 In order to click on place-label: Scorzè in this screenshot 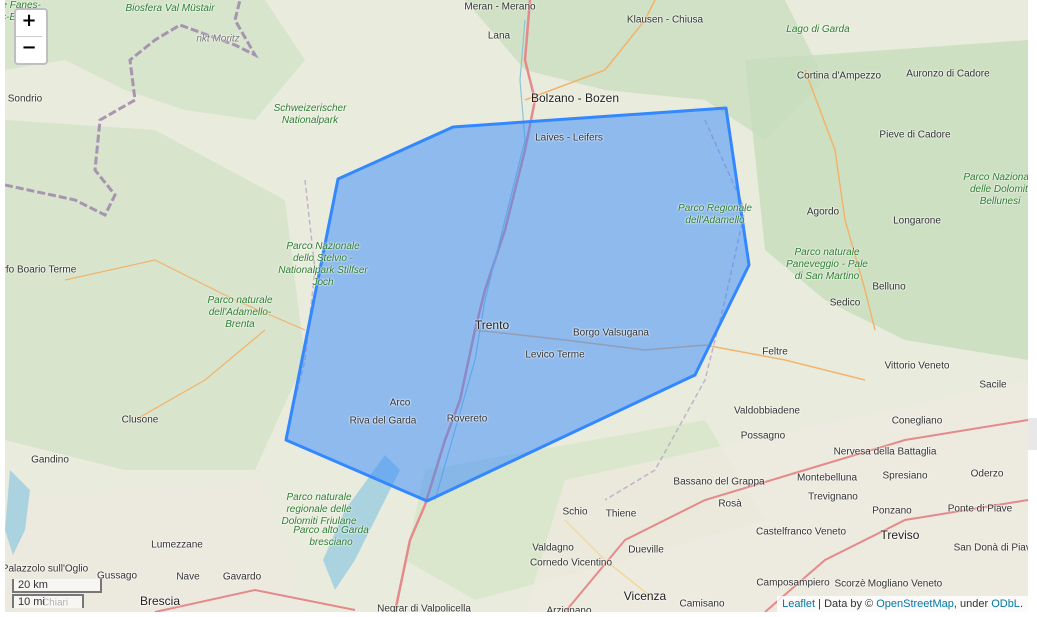, I will do `click(850, 584)`.